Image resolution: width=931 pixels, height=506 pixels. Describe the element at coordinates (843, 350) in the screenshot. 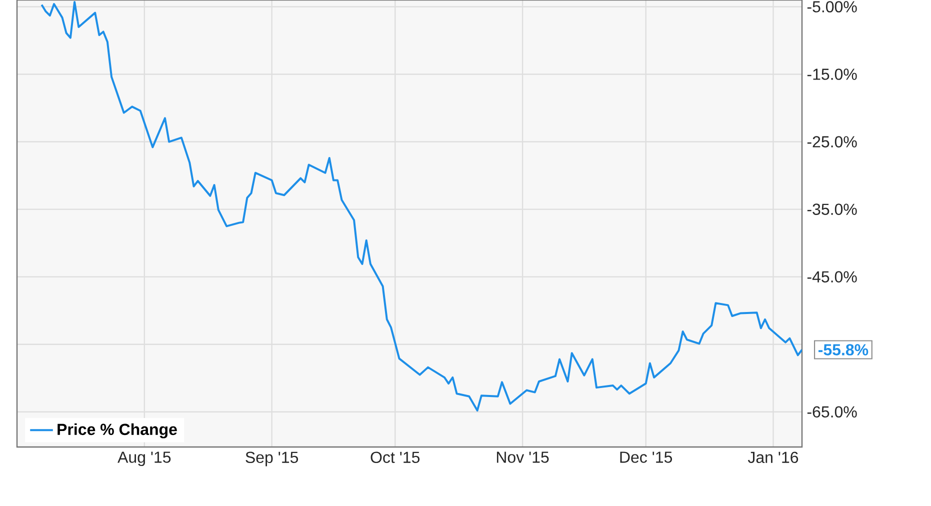

I see `annotation: -55.8%` at that location.